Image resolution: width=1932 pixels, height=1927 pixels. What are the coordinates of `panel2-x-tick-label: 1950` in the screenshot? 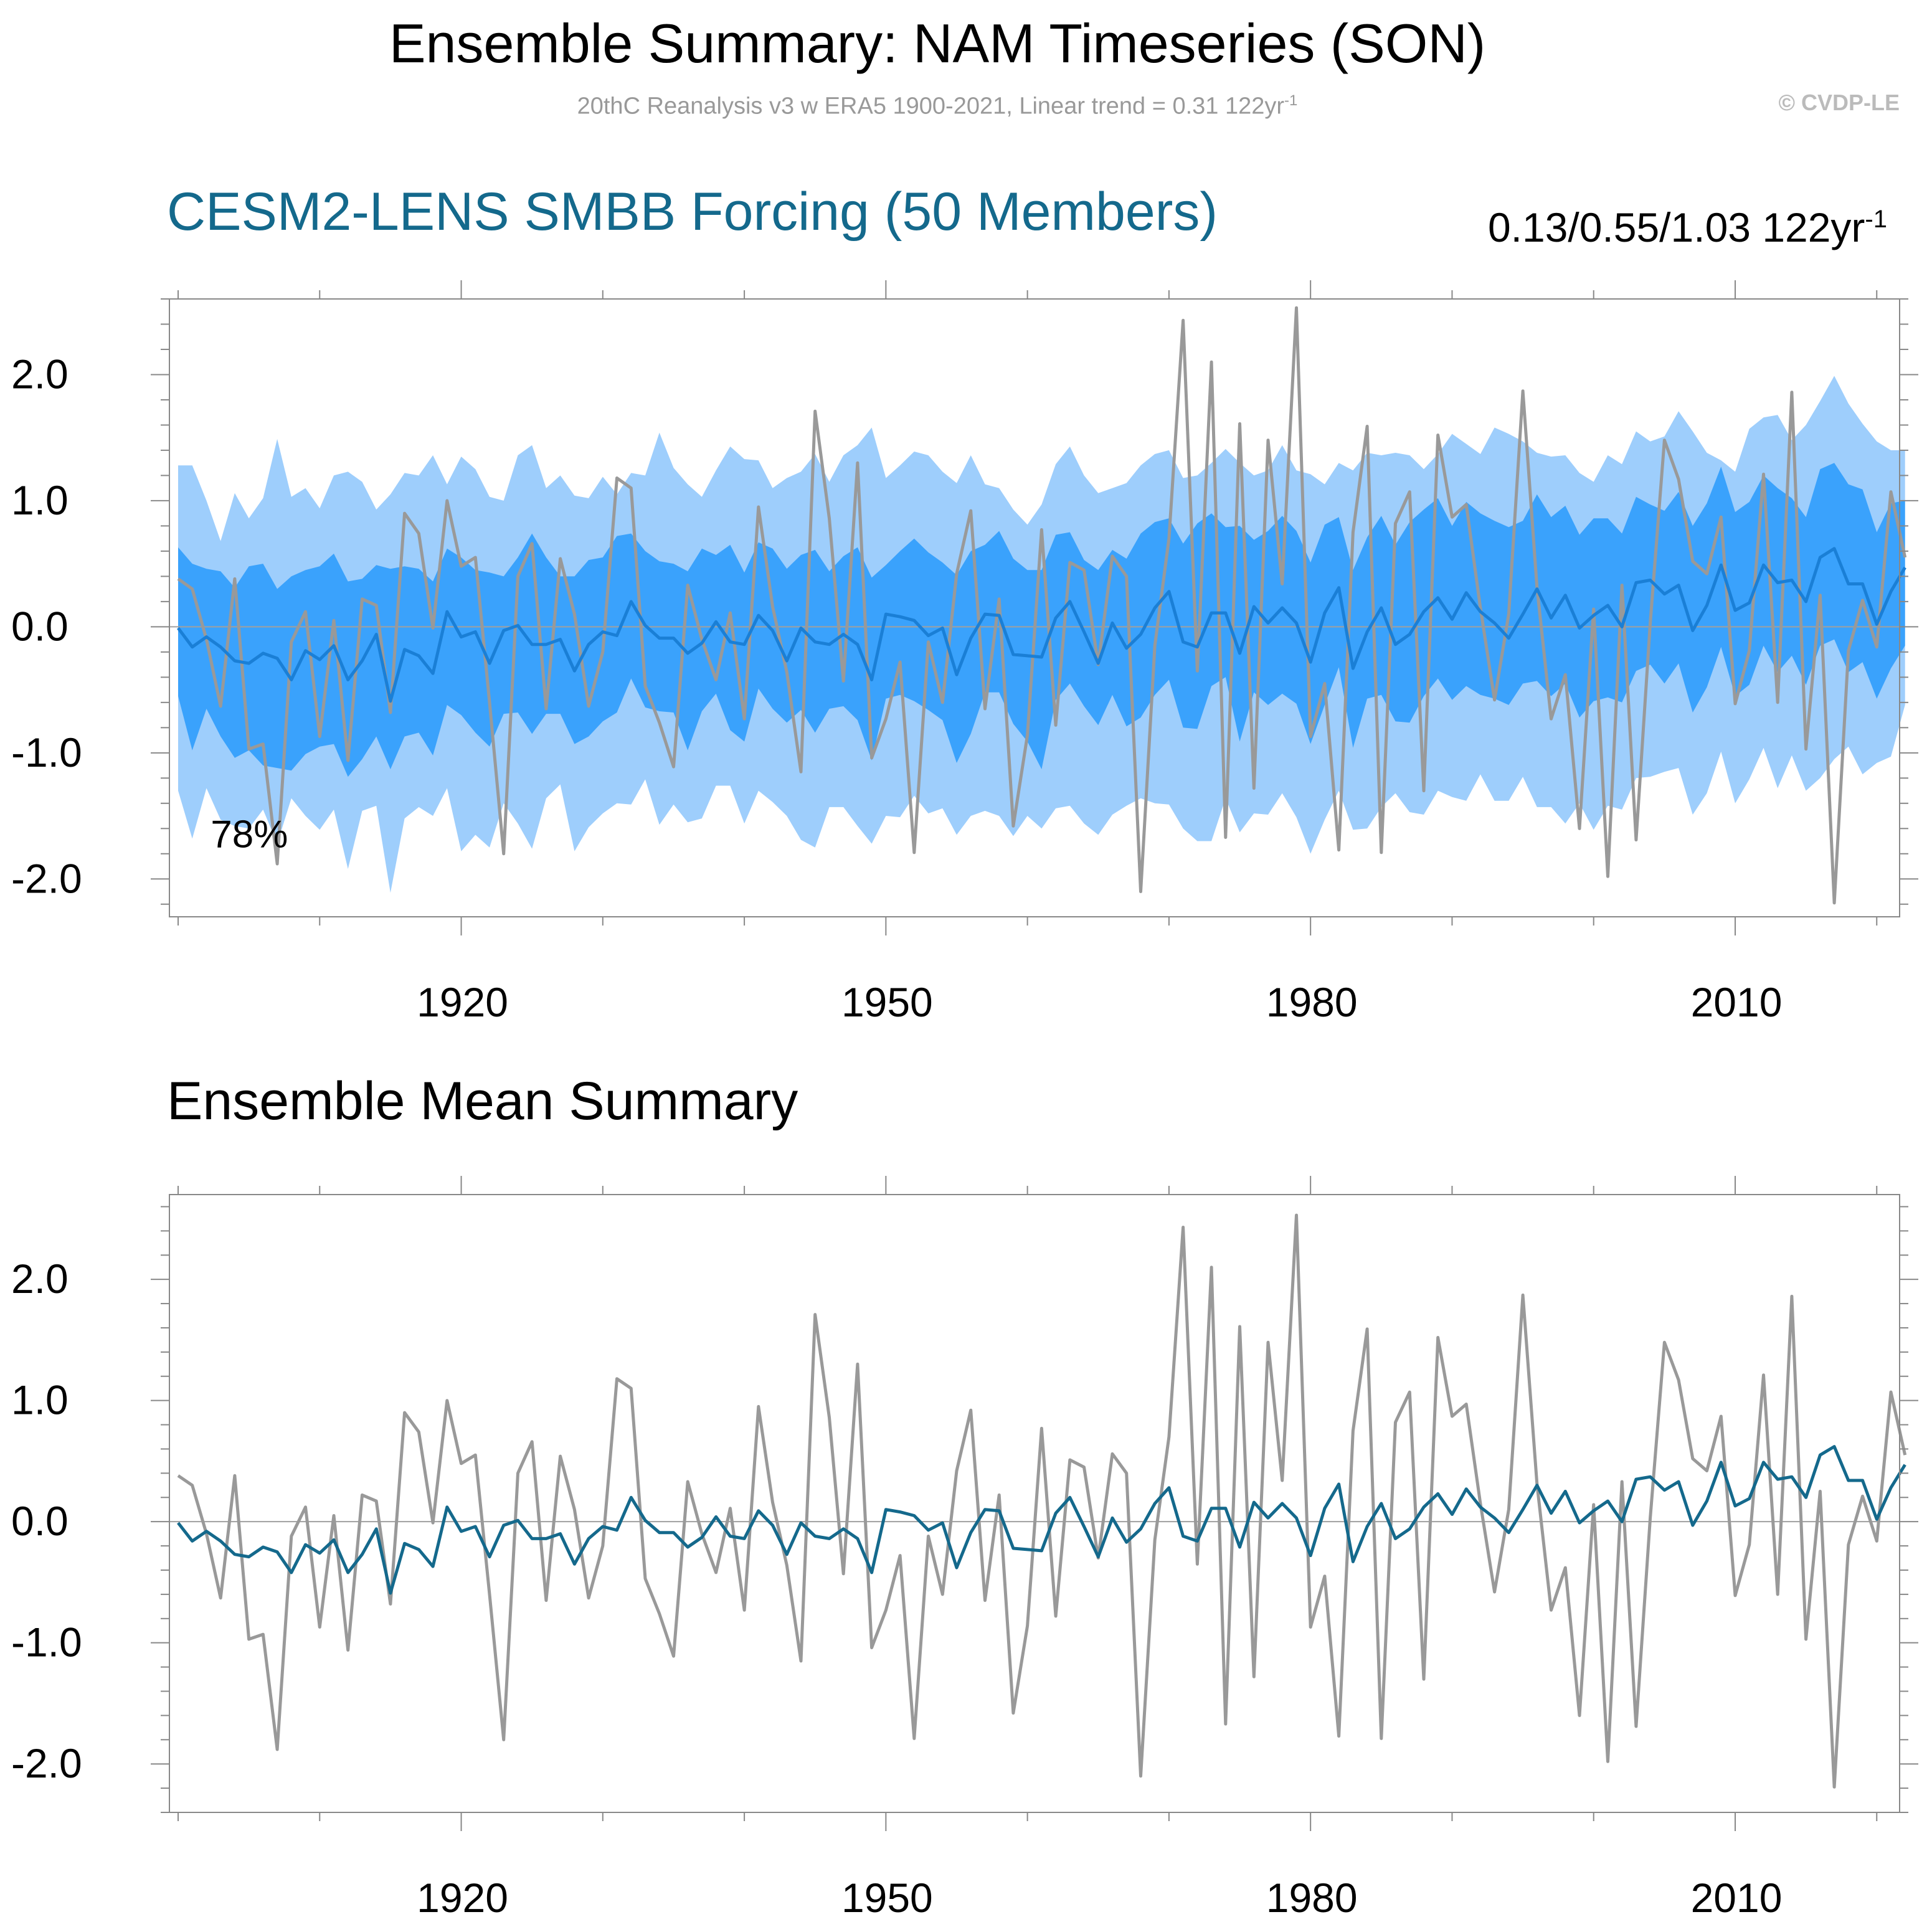 It's located at (887, 1898).